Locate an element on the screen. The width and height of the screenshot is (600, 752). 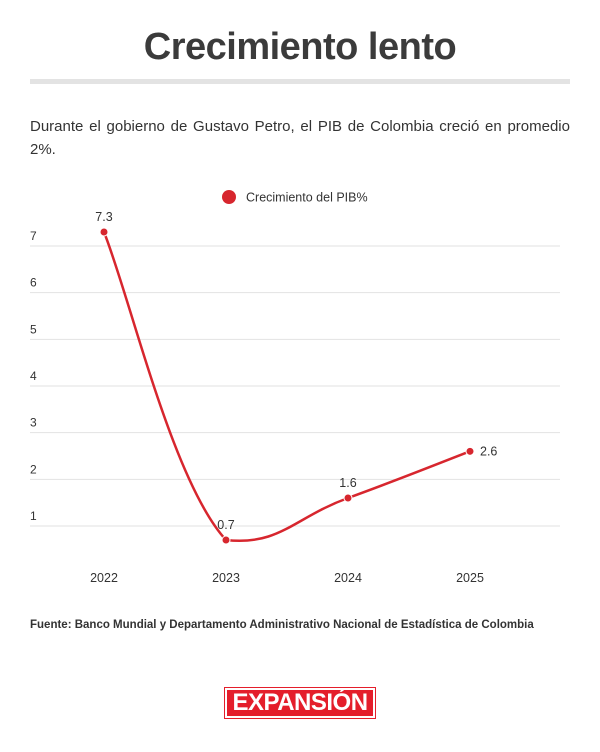
legend: Crecimiento del PIB% is located at coordinates (295, 197).